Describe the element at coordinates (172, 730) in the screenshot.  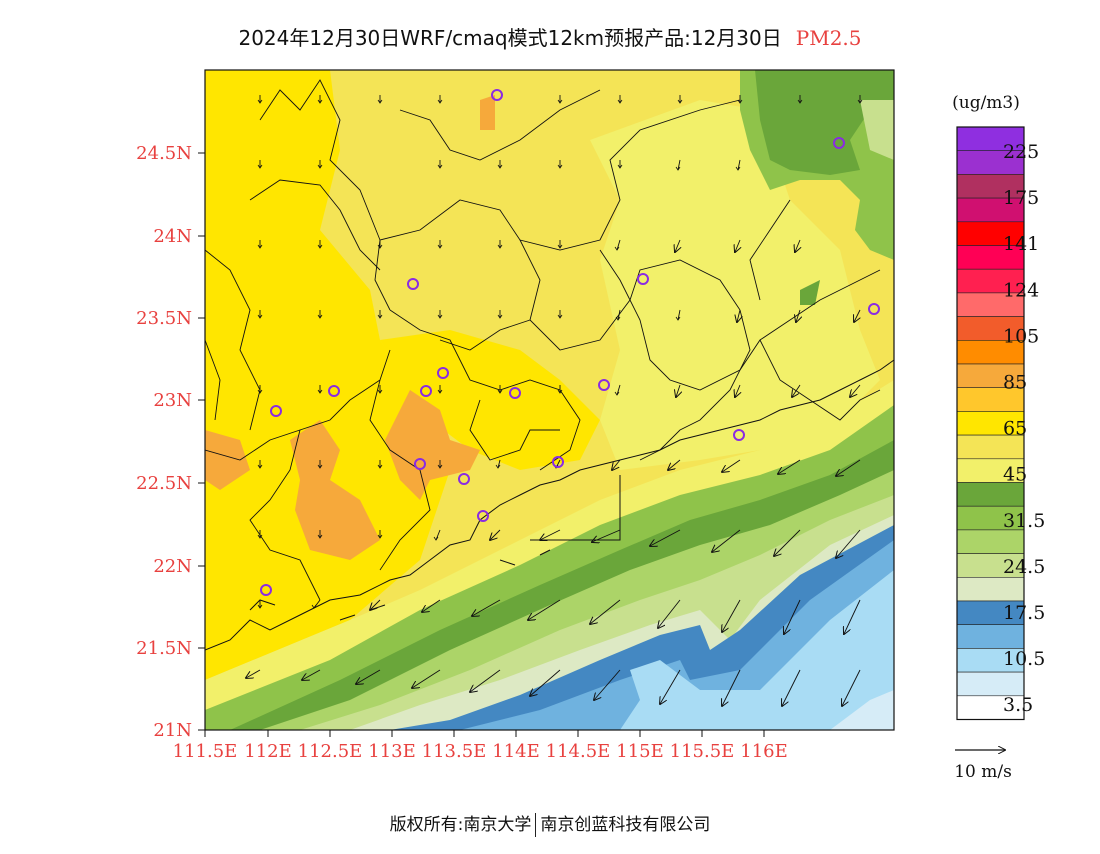
I see `lat-tick-label: 21N` at that location.